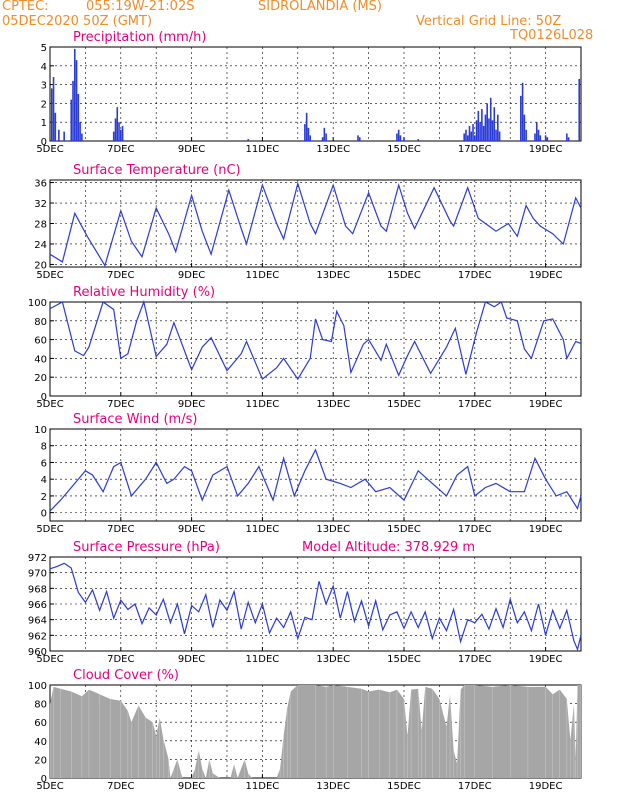 This screenshot has width=618, height=800. I want to click on humidity-xtick-label: 9DEC, so click(191, 404).